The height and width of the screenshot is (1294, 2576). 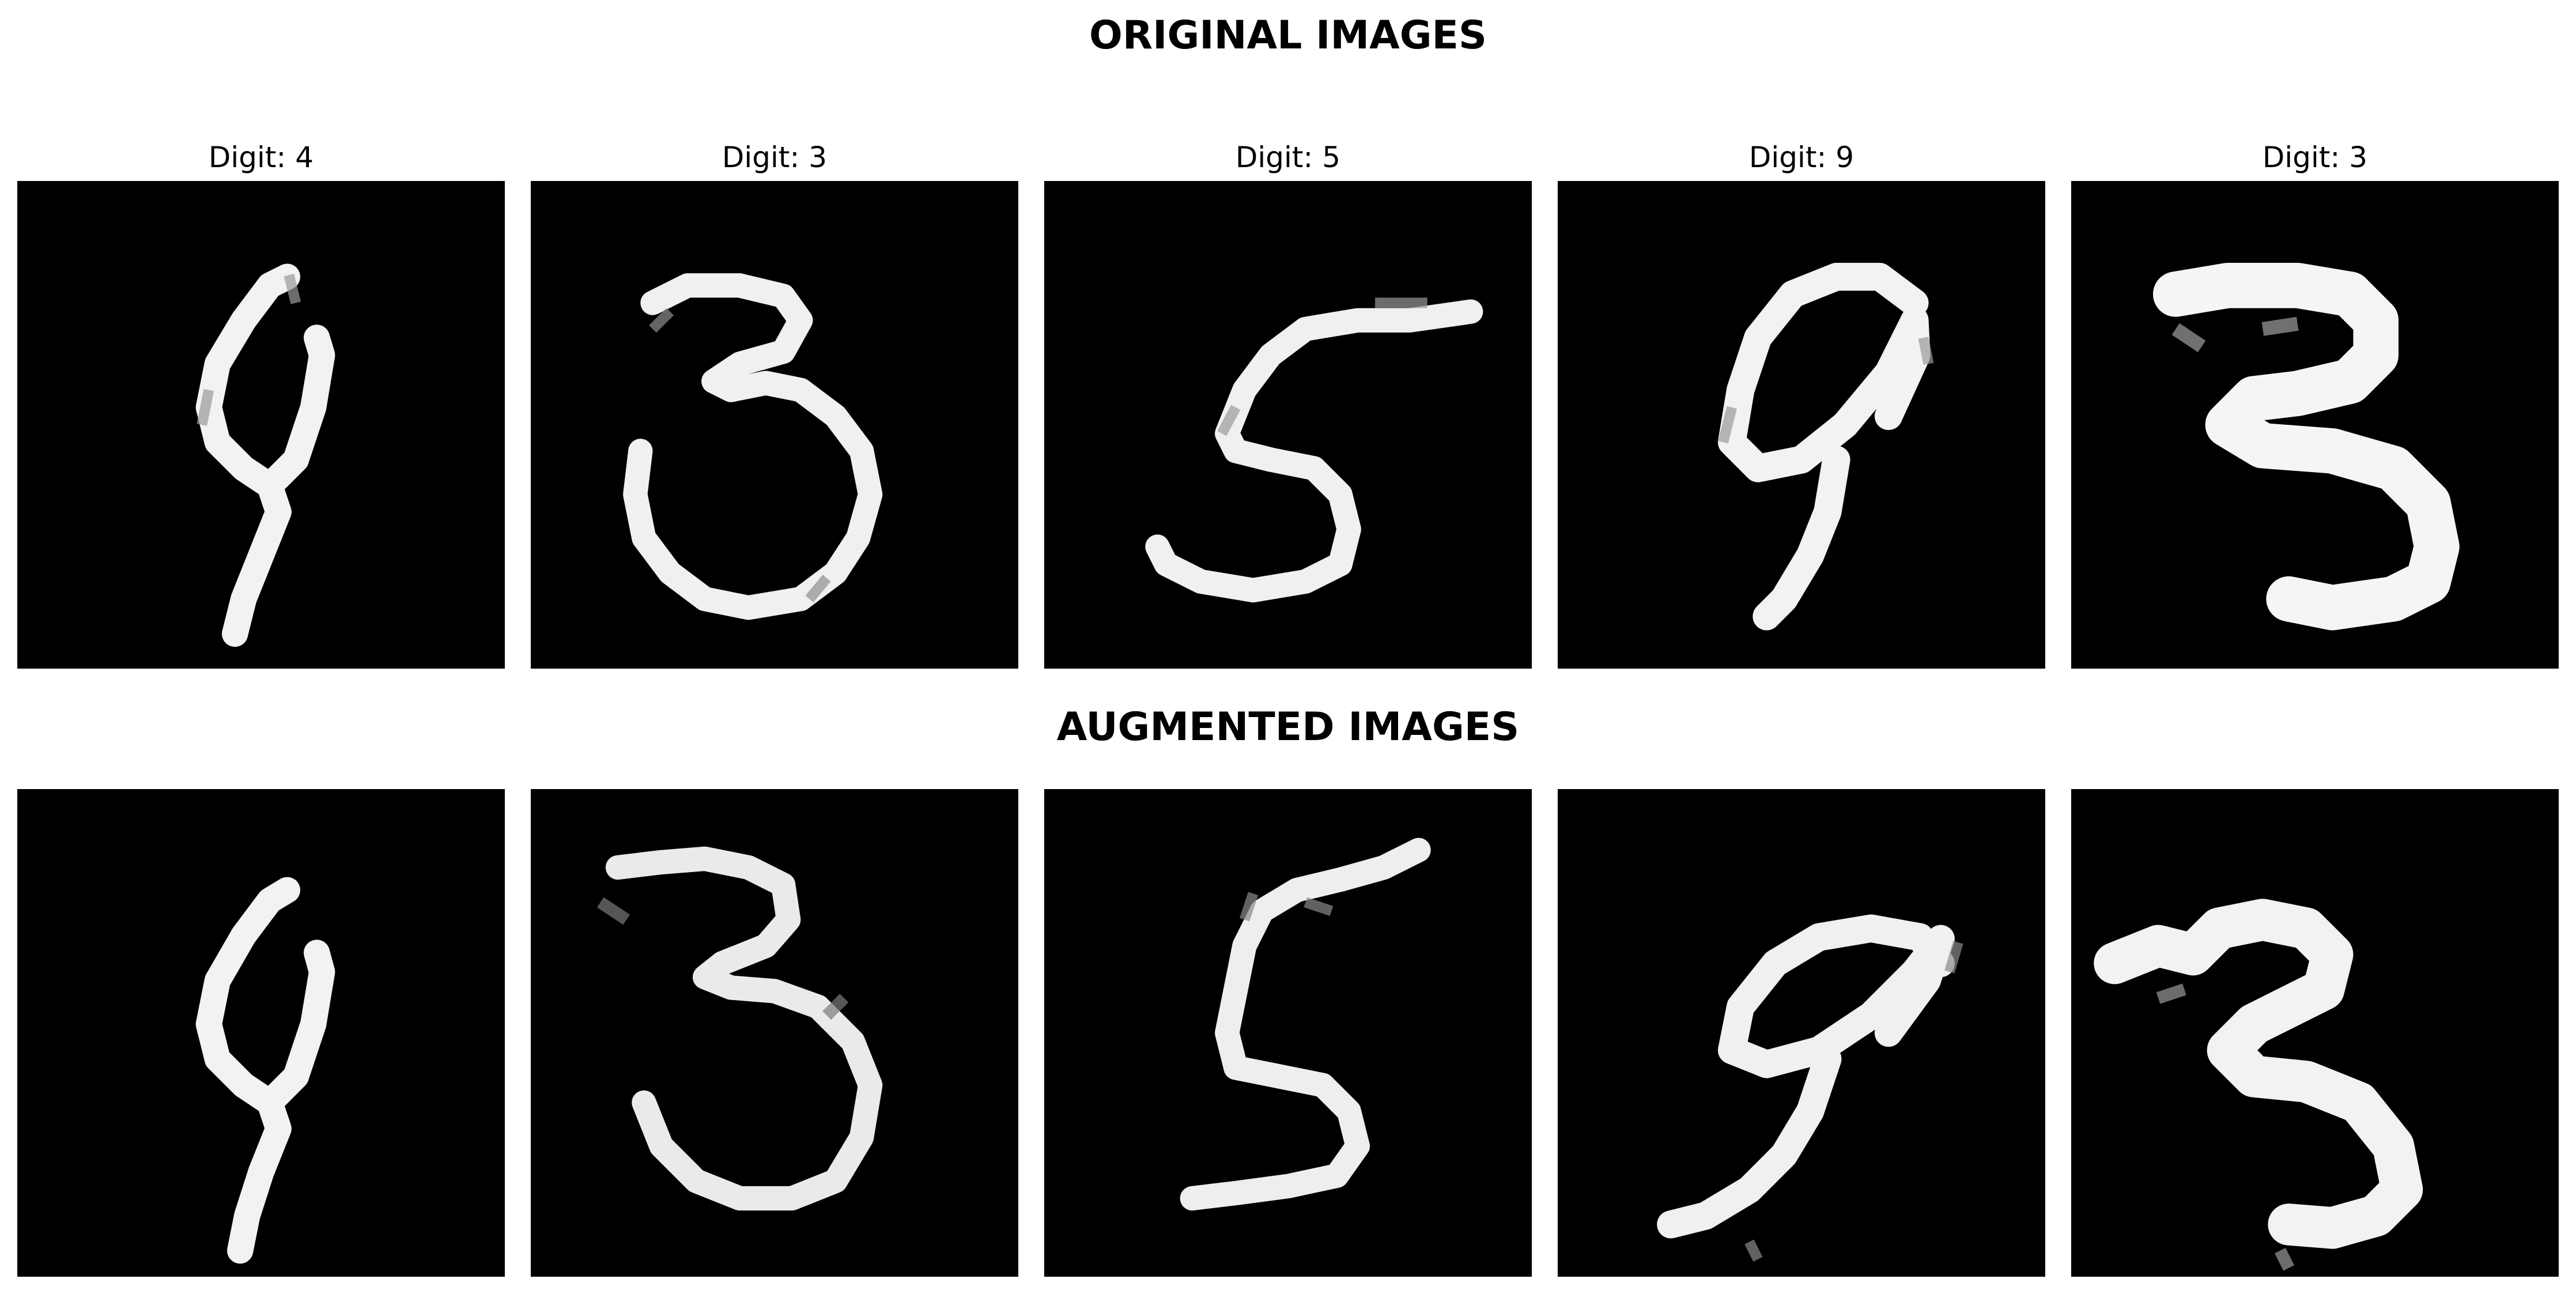 I want to click on augmented-5-glyph, so click(x=1305, y=1024).